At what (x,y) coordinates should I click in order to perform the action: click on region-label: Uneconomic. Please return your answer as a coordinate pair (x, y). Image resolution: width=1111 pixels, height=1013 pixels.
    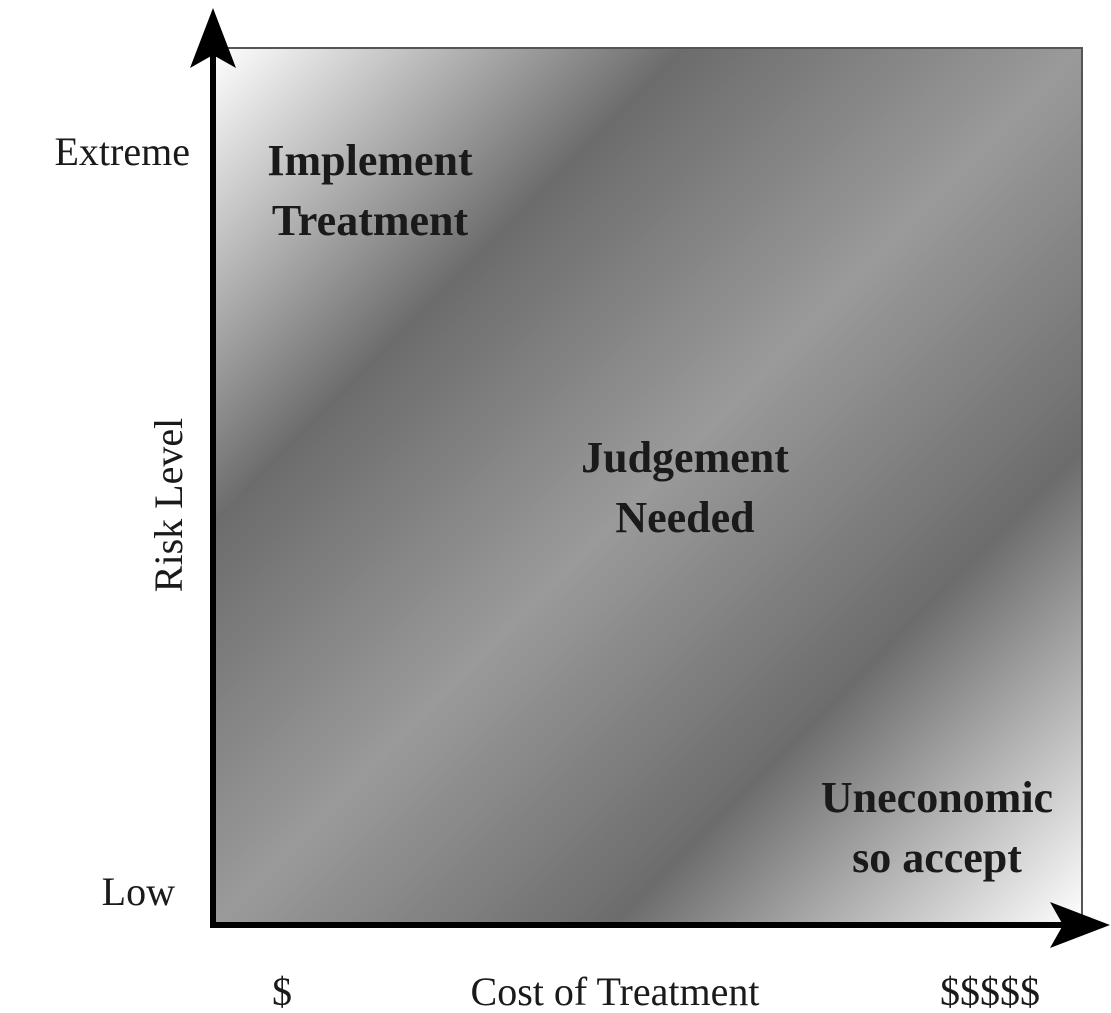
    Looking at the image, I should click on (937, 797).